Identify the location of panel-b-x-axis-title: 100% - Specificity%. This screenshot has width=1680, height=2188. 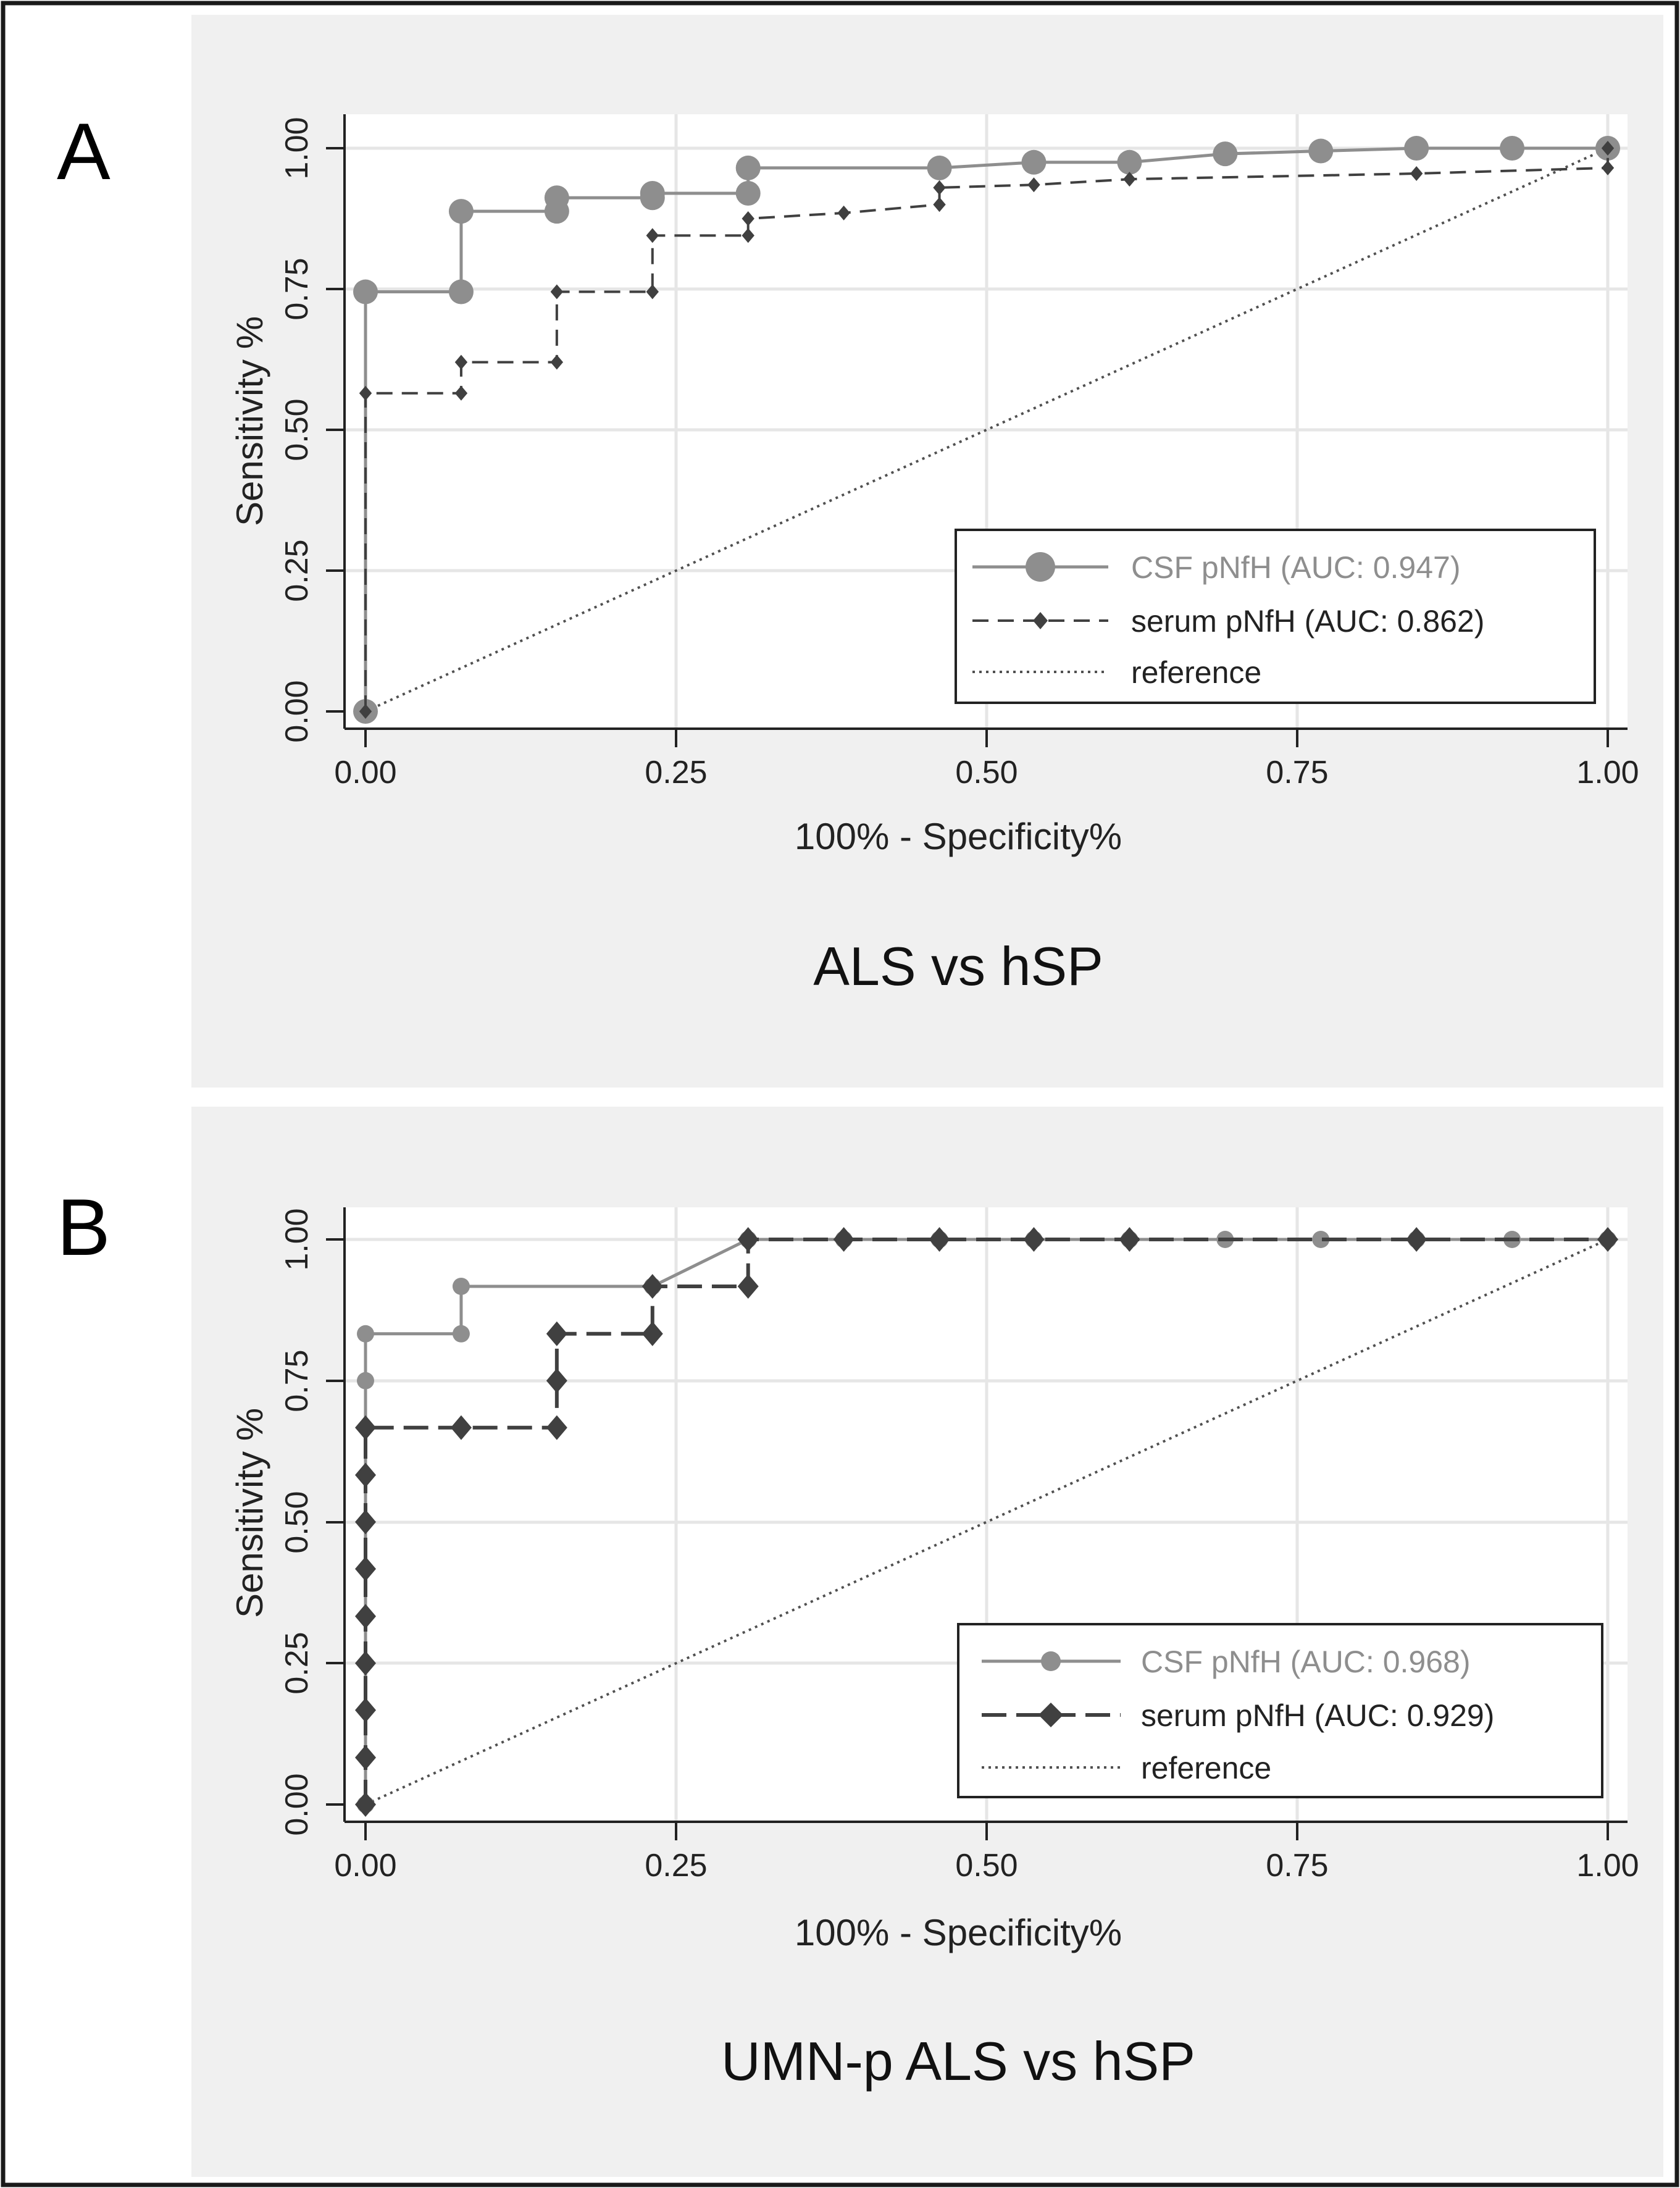
(958, 1933).